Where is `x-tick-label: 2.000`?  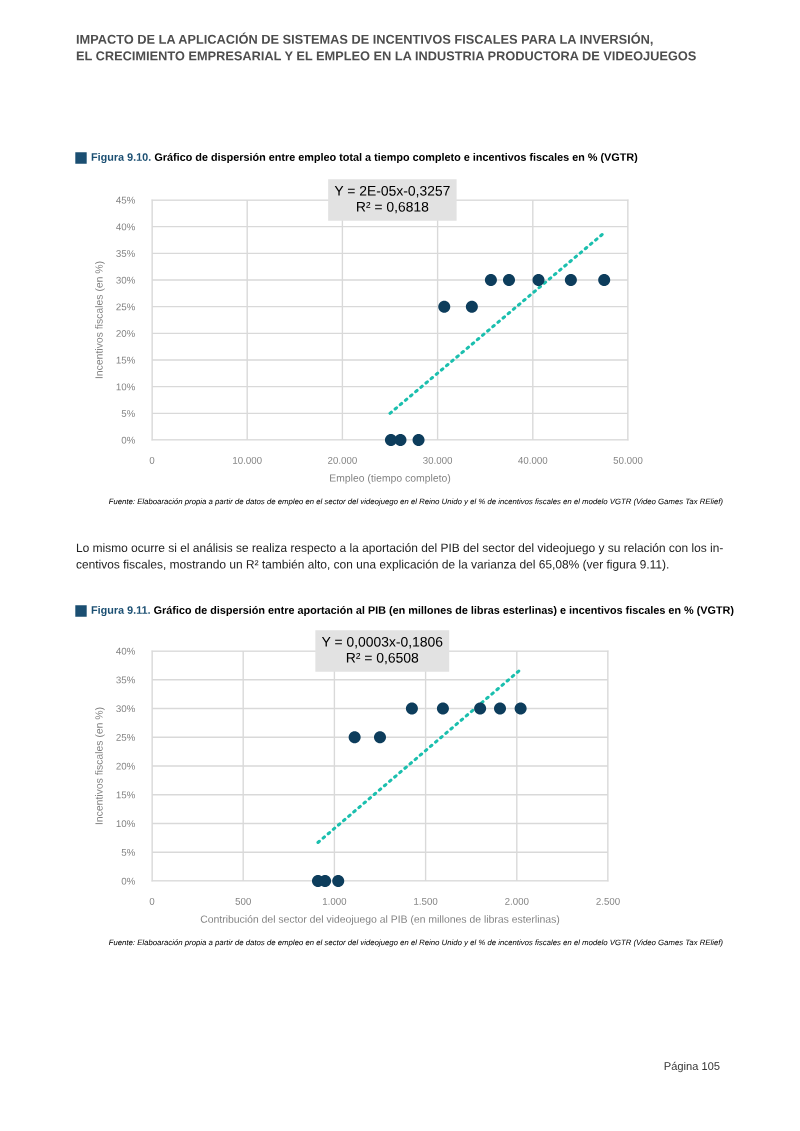
x-tick-label: 2.000 is located at coordinates (517, 901).